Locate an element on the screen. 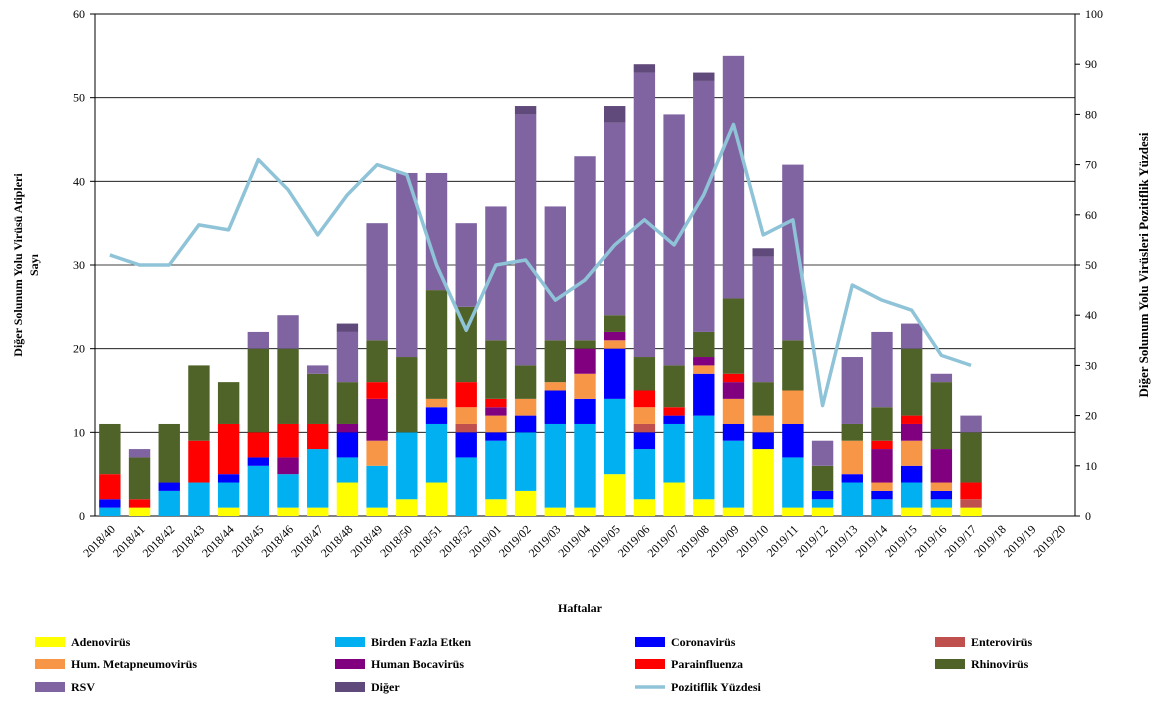 This screenshot has height=705, width=1162. y-tick-label: 20 is located at coordinates (79, 349).